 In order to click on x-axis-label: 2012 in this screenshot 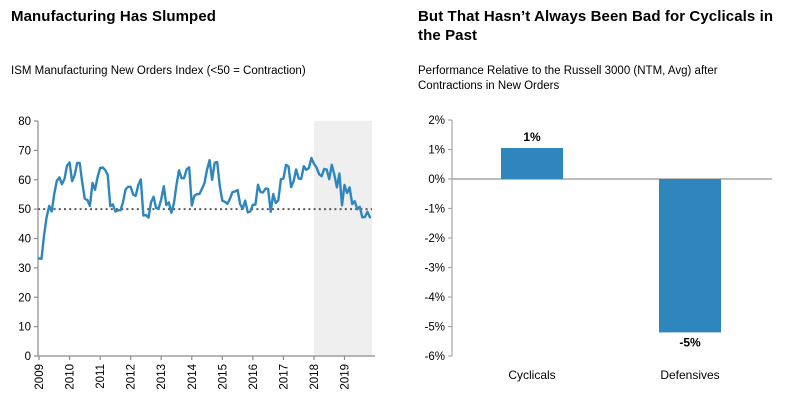, I will do `click(132, 377)`.